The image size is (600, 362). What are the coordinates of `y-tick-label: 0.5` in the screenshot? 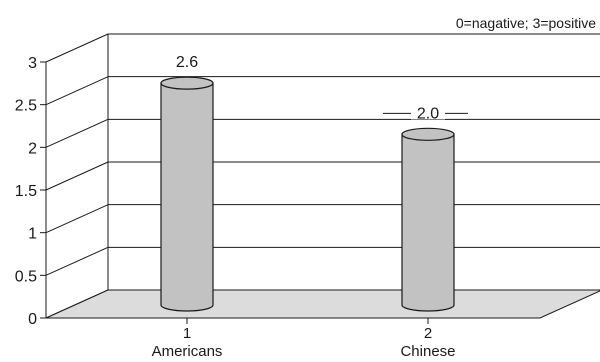 It's located at (26, 276).